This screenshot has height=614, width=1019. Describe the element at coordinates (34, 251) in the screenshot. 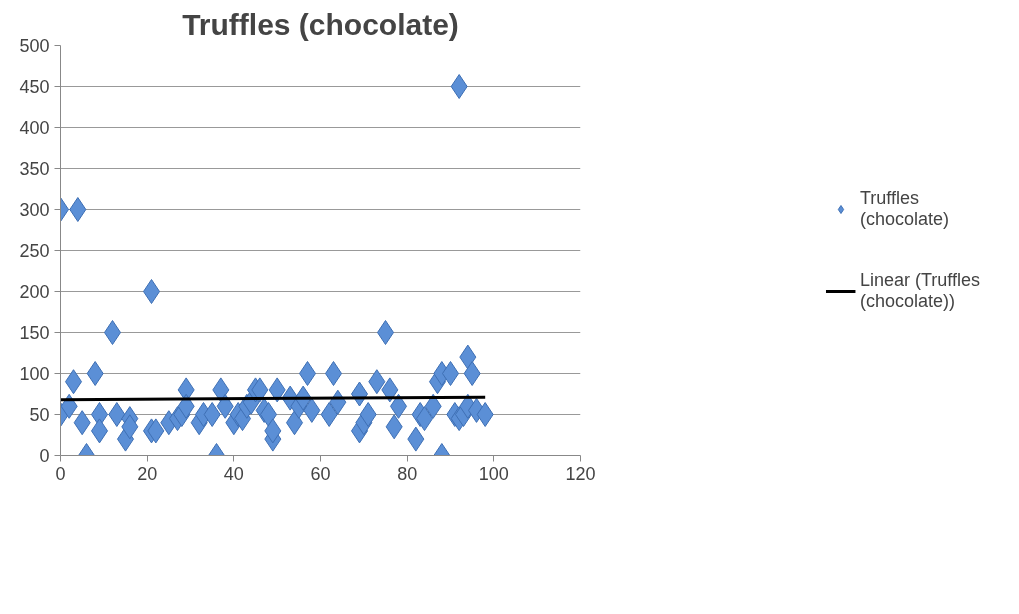

I see `y-tick-label: 250` at that location.